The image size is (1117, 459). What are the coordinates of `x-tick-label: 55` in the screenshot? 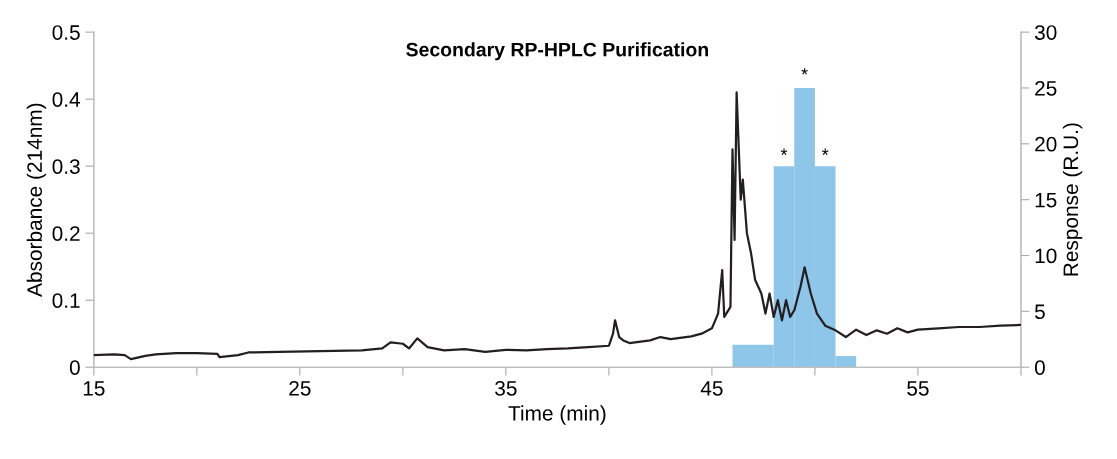 It's located at (918, 388).